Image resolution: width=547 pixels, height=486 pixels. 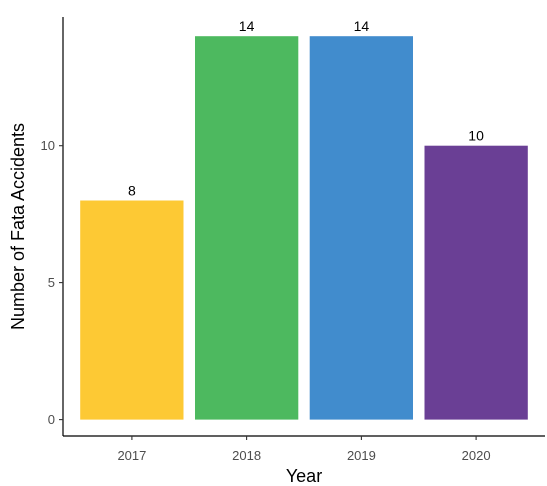 I want to click on data-label-2018: 14, so click(x=247, y=26).